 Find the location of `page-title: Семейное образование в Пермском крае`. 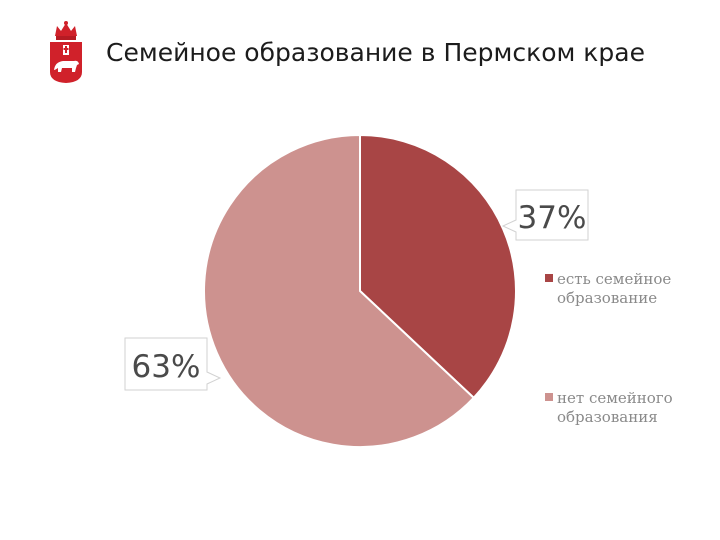

page-title: Семейное образование в Пермском крае is located at coordinates (375, 52).